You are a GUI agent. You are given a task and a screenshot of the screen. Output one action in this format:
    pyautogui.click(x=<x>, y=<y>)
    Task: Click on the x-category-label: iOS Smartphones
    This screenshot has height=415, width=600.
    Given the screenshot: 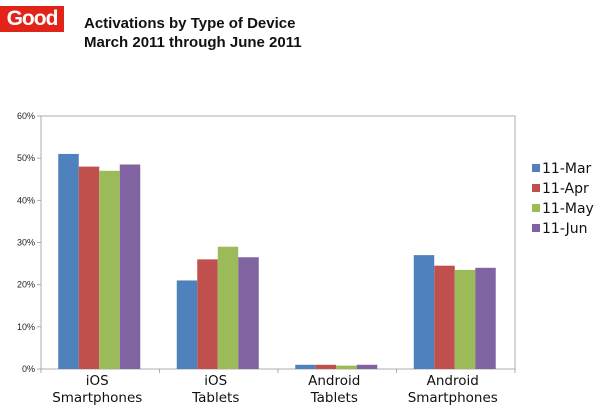 What is the action you would take?
    pyautogui.click(x=97, y=389)
    